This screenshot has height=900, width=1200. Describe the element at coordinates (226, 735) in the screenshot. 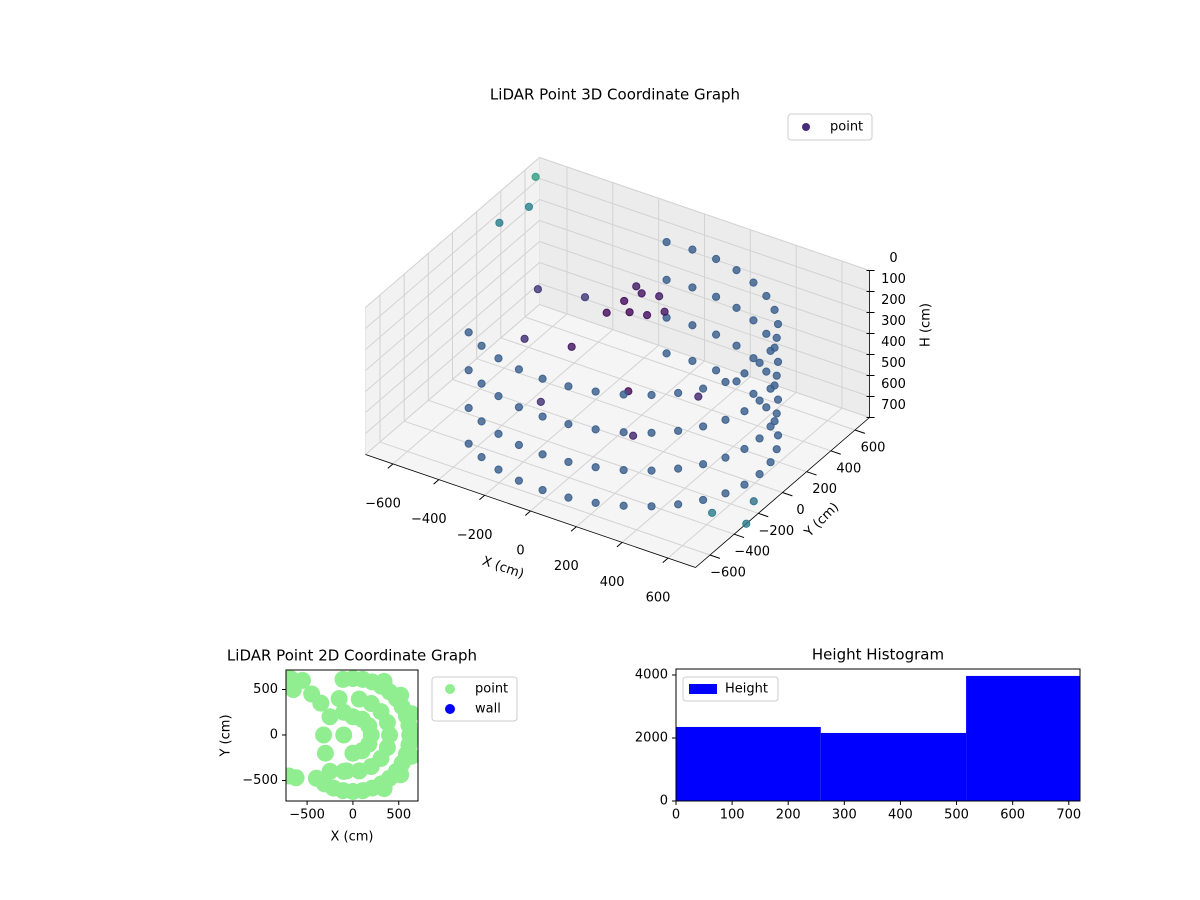

I see `y-axis-label: Y (cm)` at that location.